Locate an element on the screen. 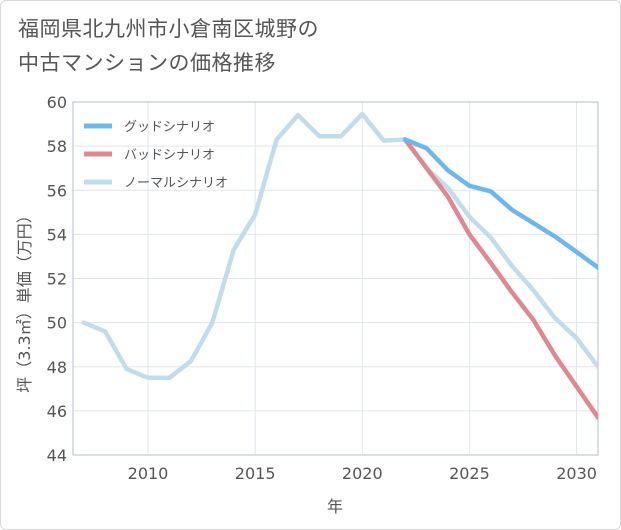  y-axis-ticks: 44 46 48 50 52 54 56 58 60 is located at coordinates (57, 279).